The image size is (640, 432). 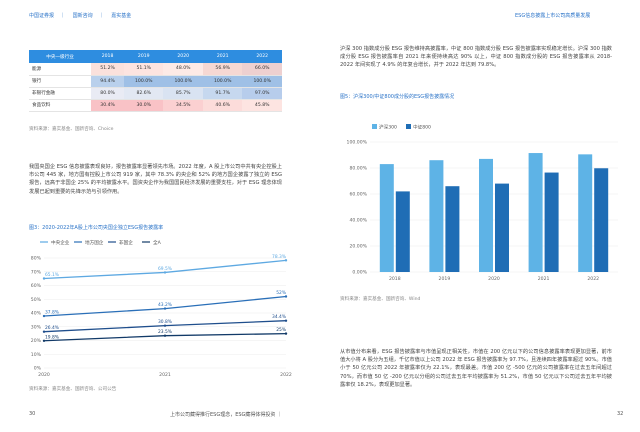 I want to click on header-org-2: 国新咨询, so click(x=82, y=16).